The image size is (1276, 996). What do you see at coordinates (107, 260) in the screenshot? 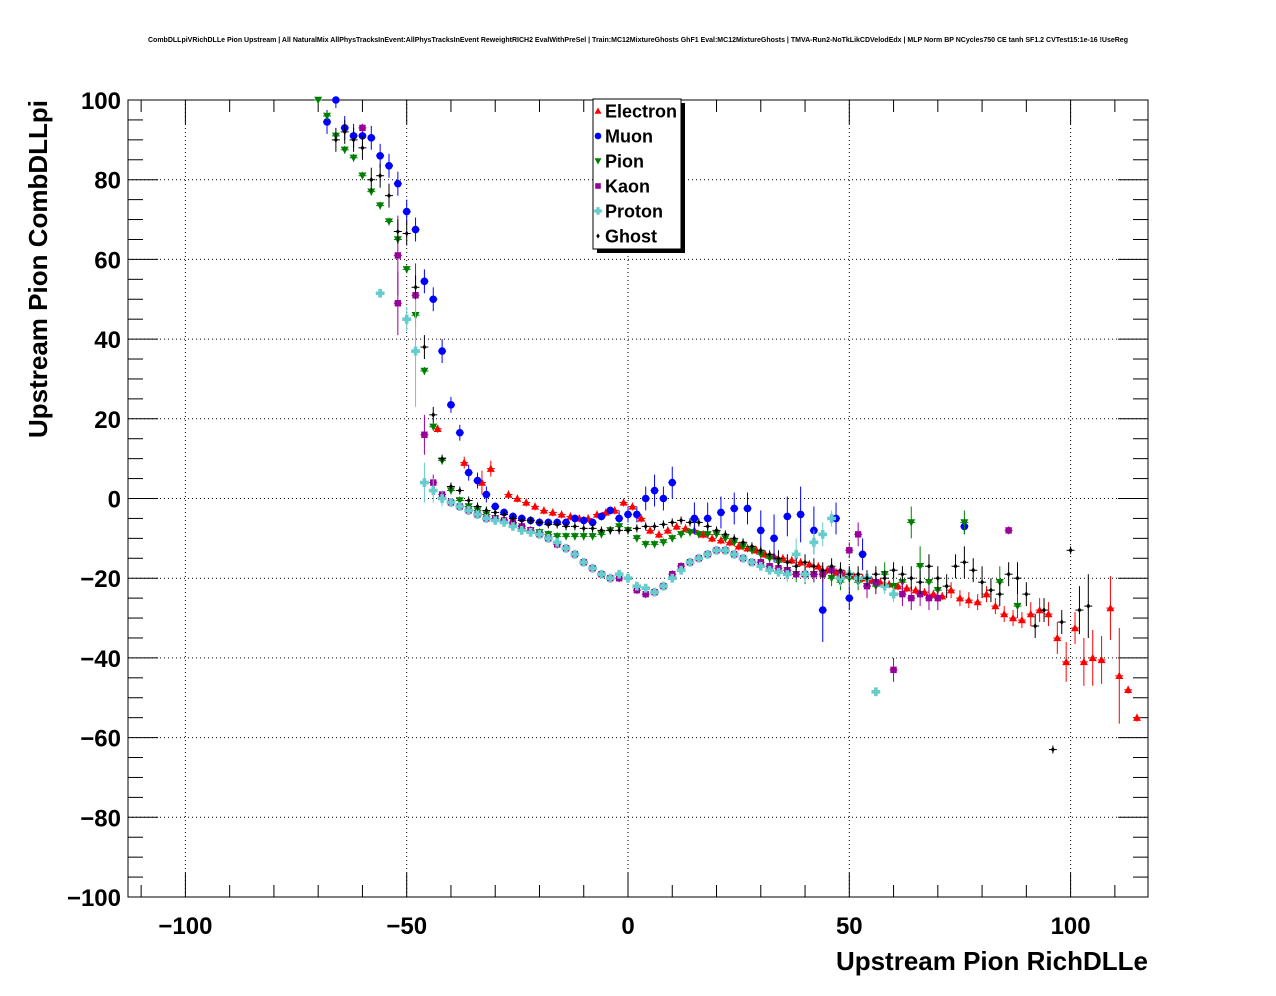
I see `y-tick-label: 60` at bounding box center [107, 260].